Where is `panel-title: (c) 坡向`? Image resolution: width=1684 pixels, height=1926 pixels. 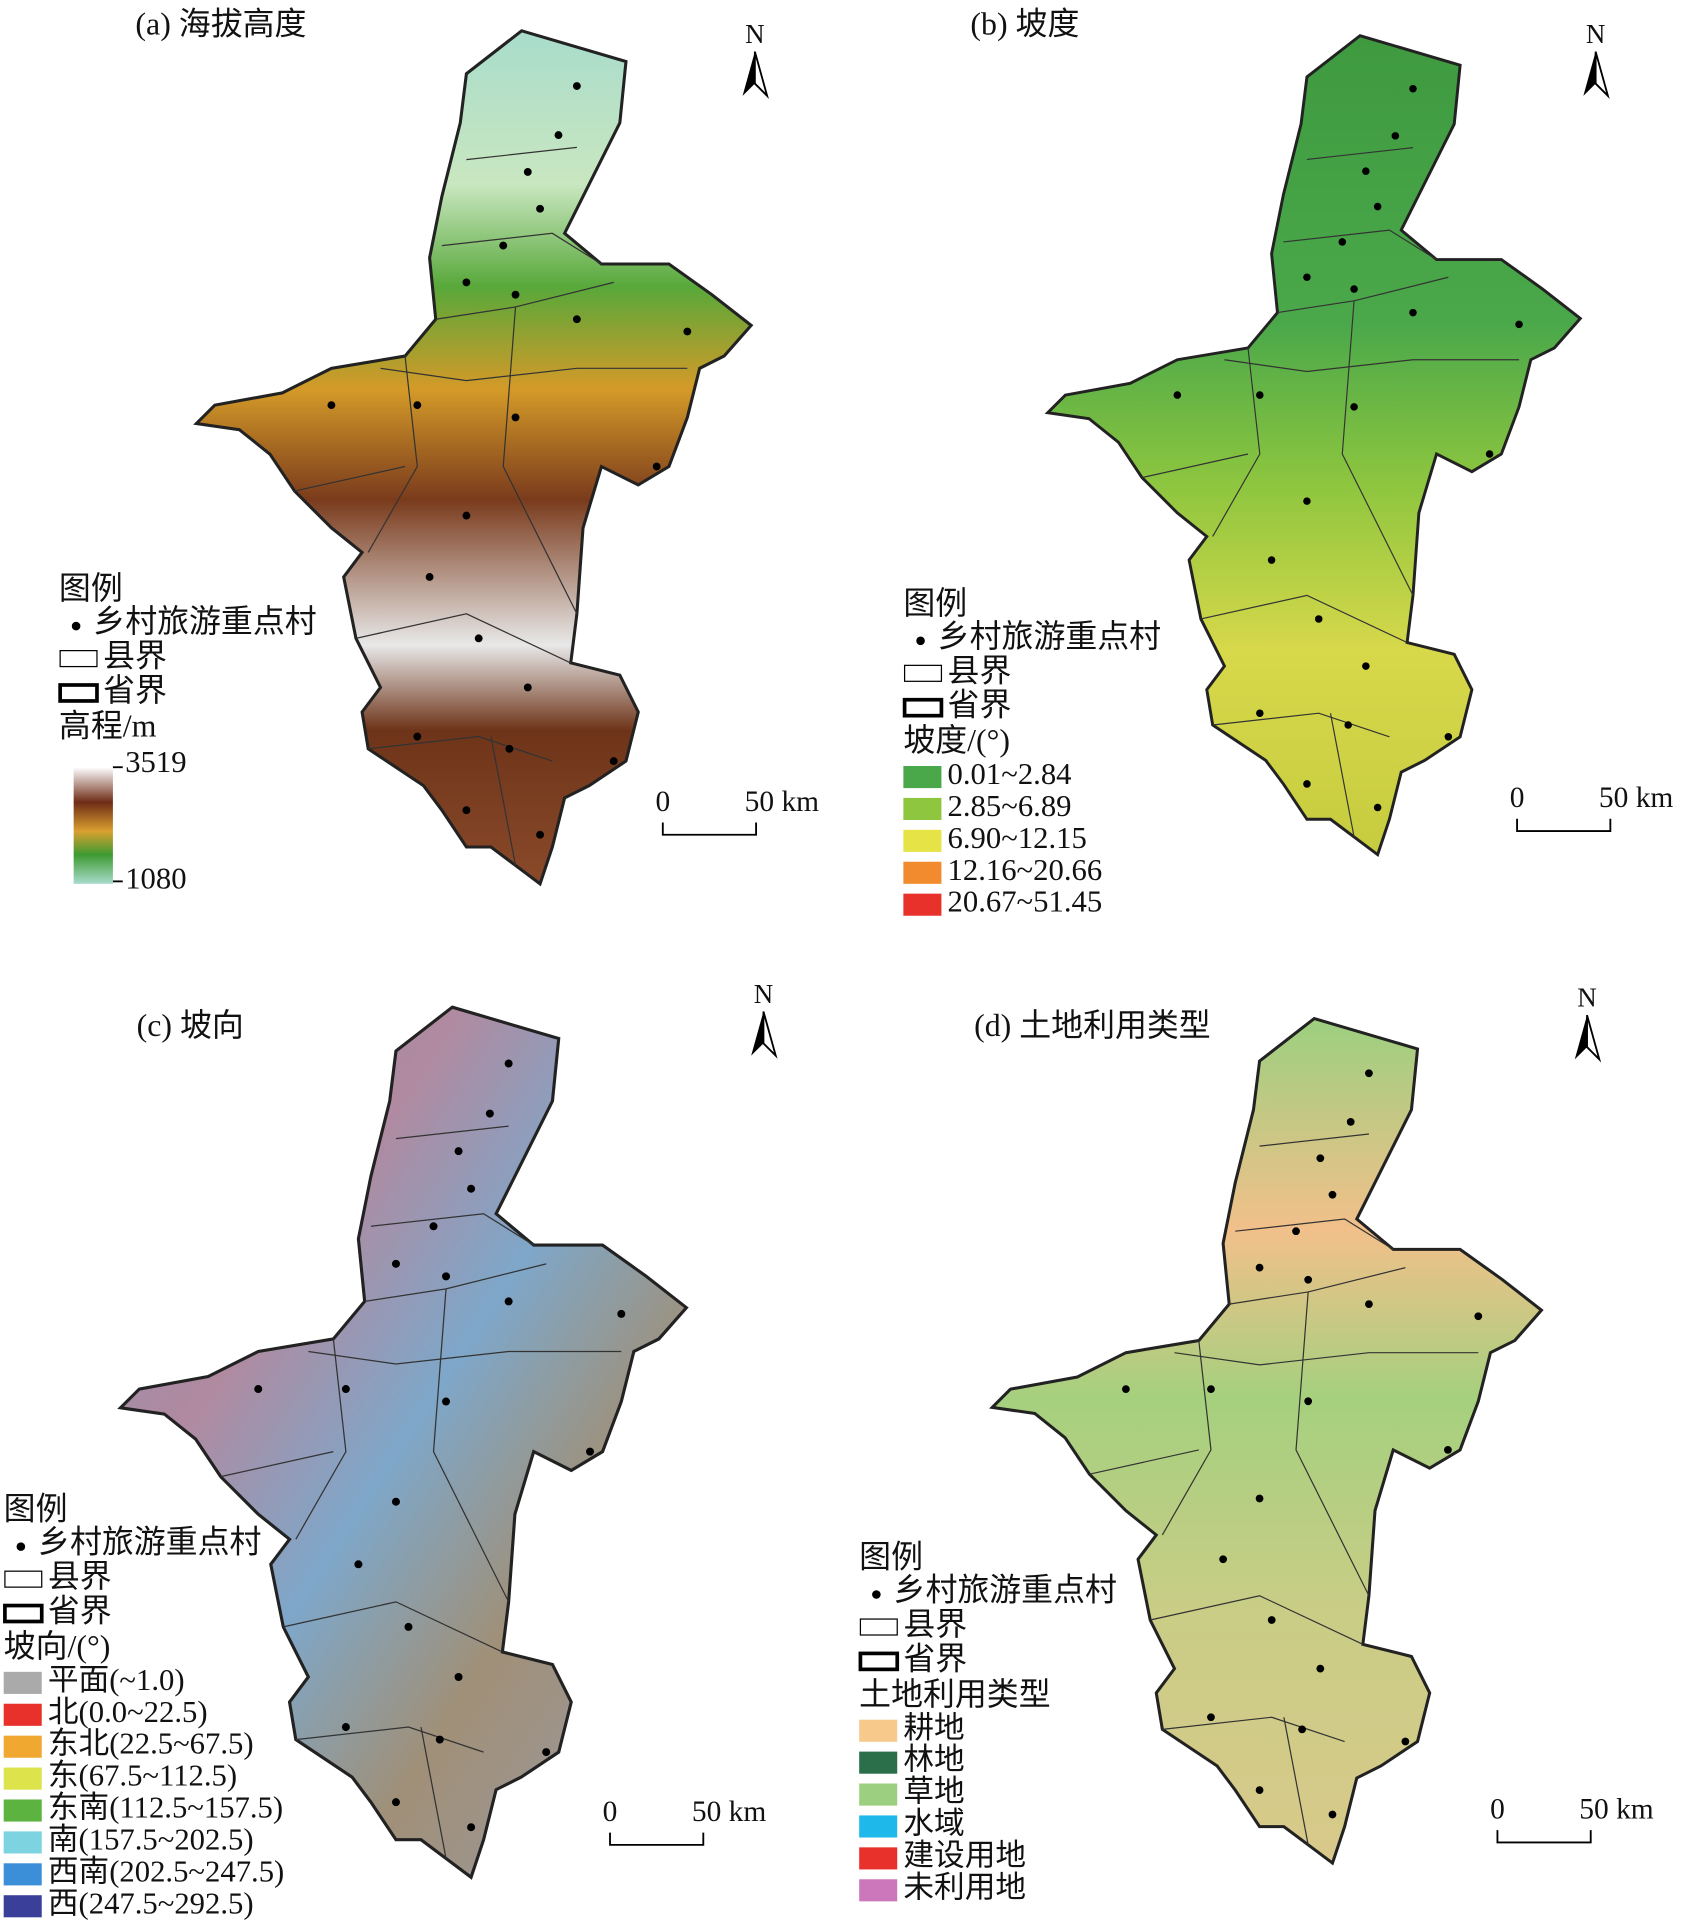 panel-title: (c) 坡向 is located at coordinates (190, 1025).